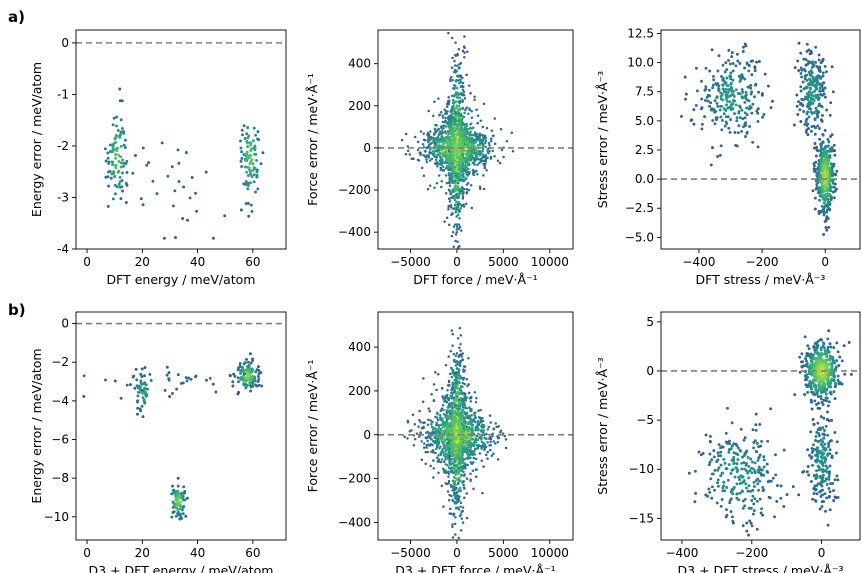  I want to click on x-tick-label: 0, so click(825, 262).